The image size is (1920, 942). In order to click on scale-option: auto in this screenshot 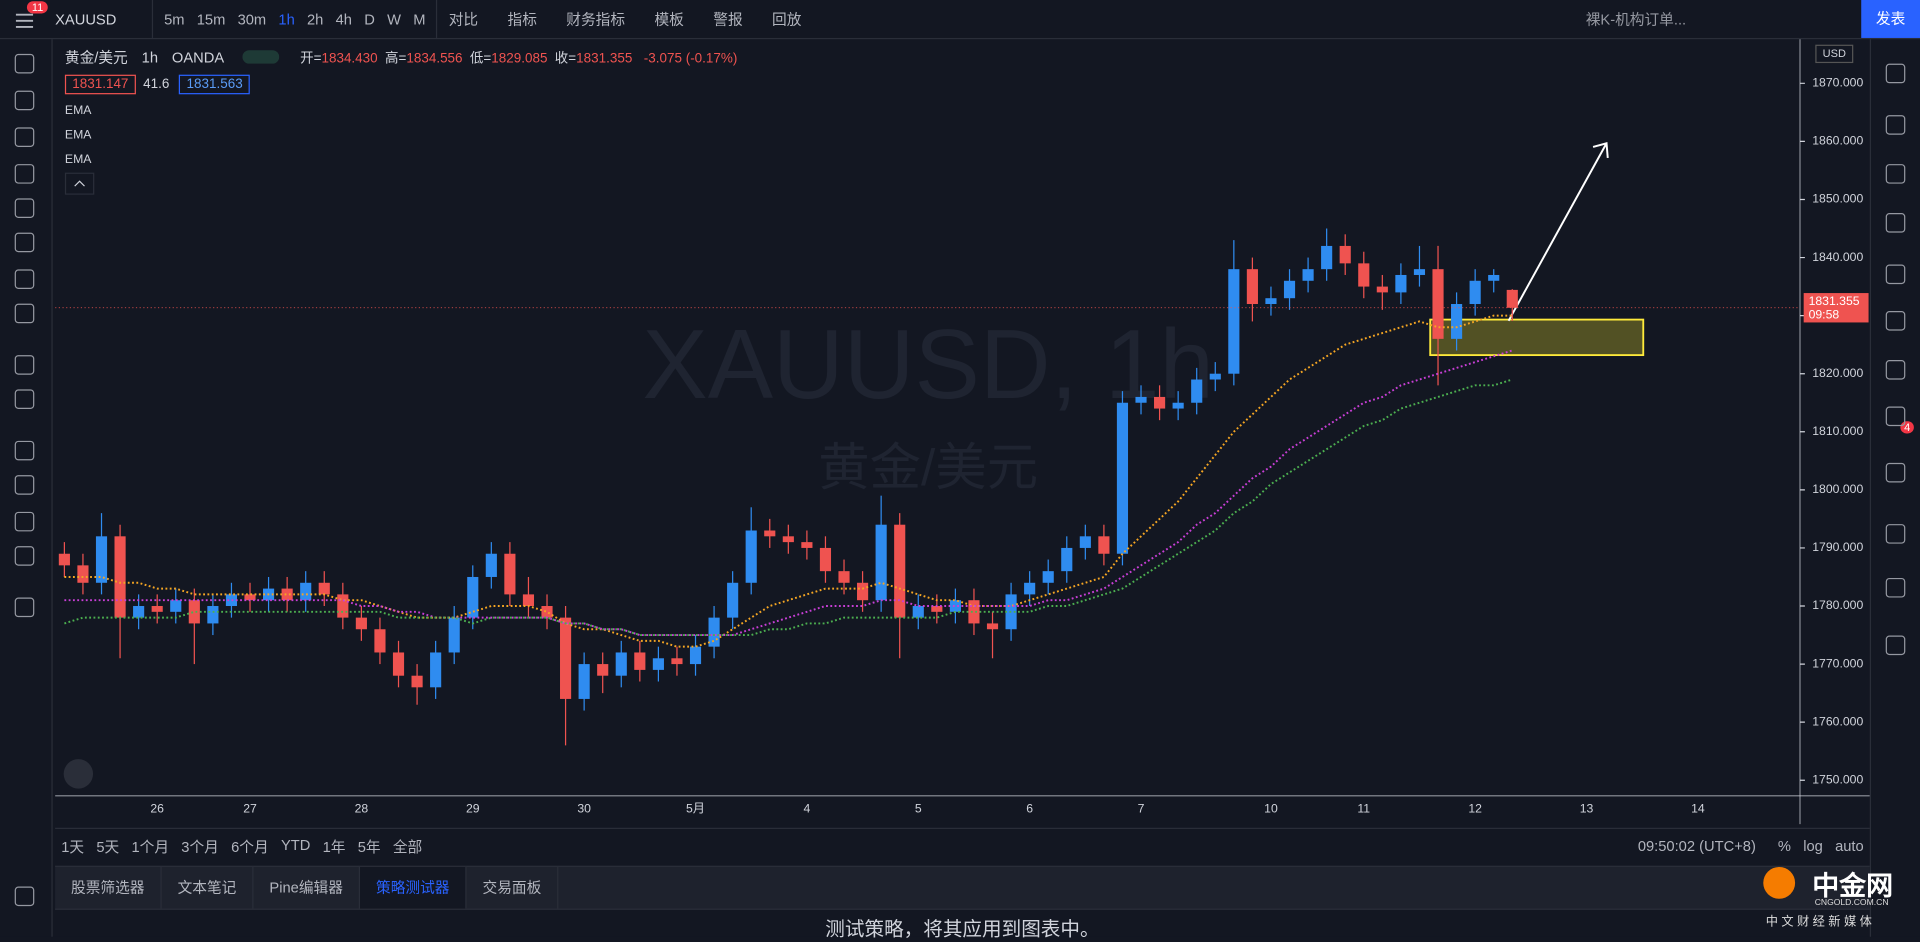, I will do `click(1849, 846)`.